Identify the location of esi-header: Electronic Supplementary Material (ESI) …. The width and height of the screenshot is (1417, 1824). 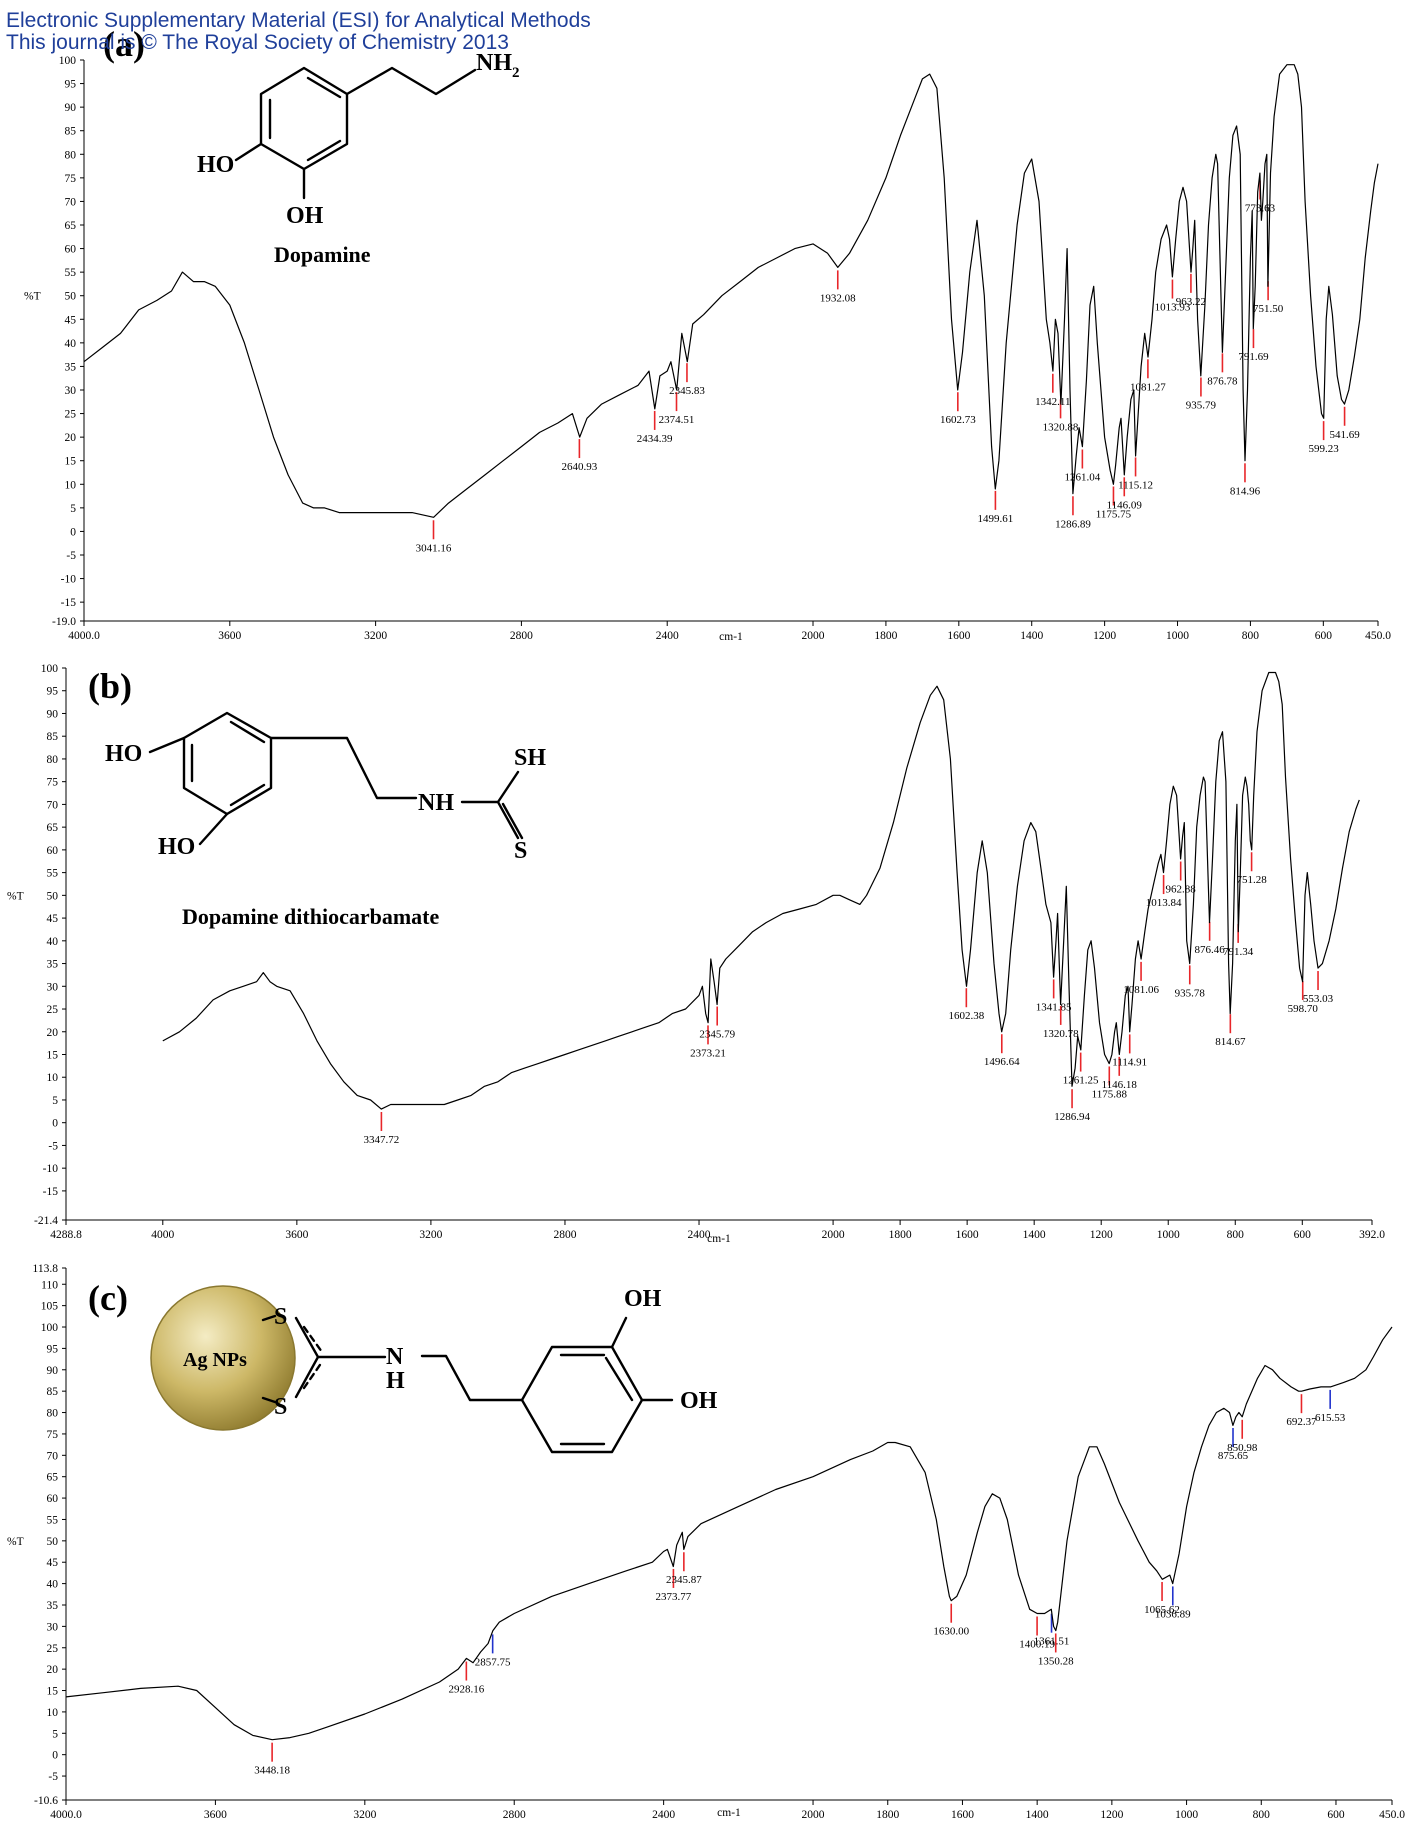
(298, 32).